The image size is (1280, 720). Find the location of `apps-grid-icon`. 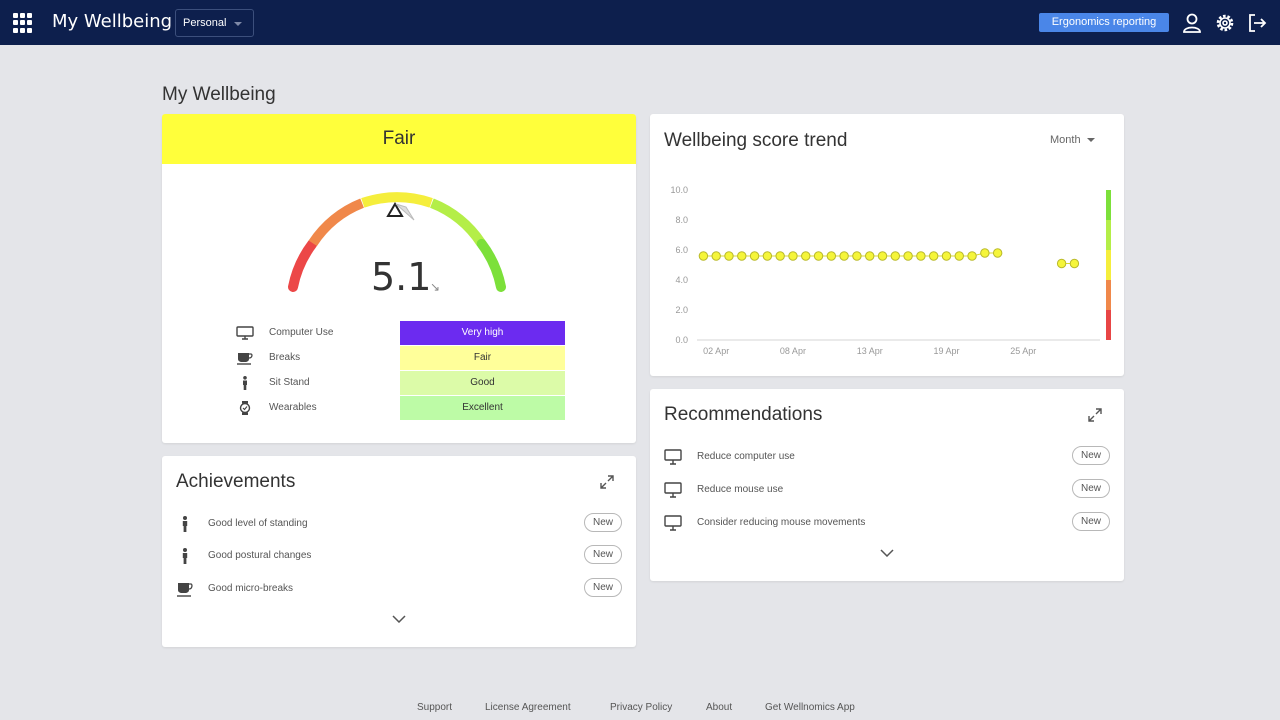

apps-grid-icon is located at coordinates (23, 23).